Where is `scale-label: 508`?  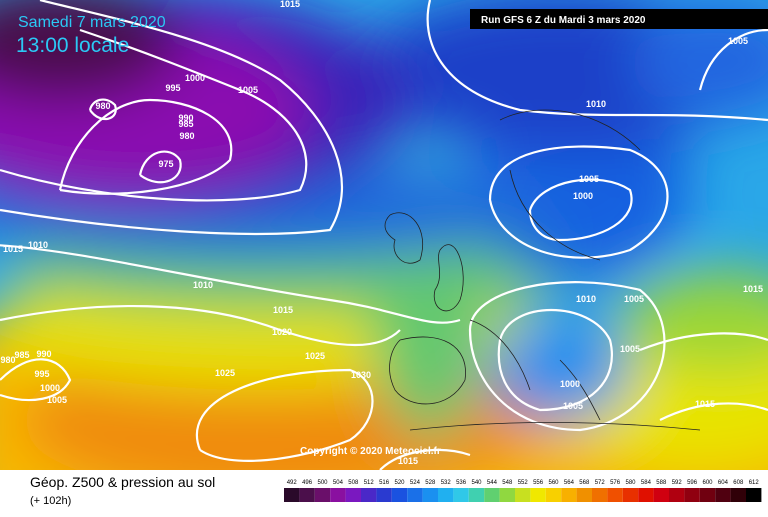 scale-label: 508 is located at coordinates (353, 483).